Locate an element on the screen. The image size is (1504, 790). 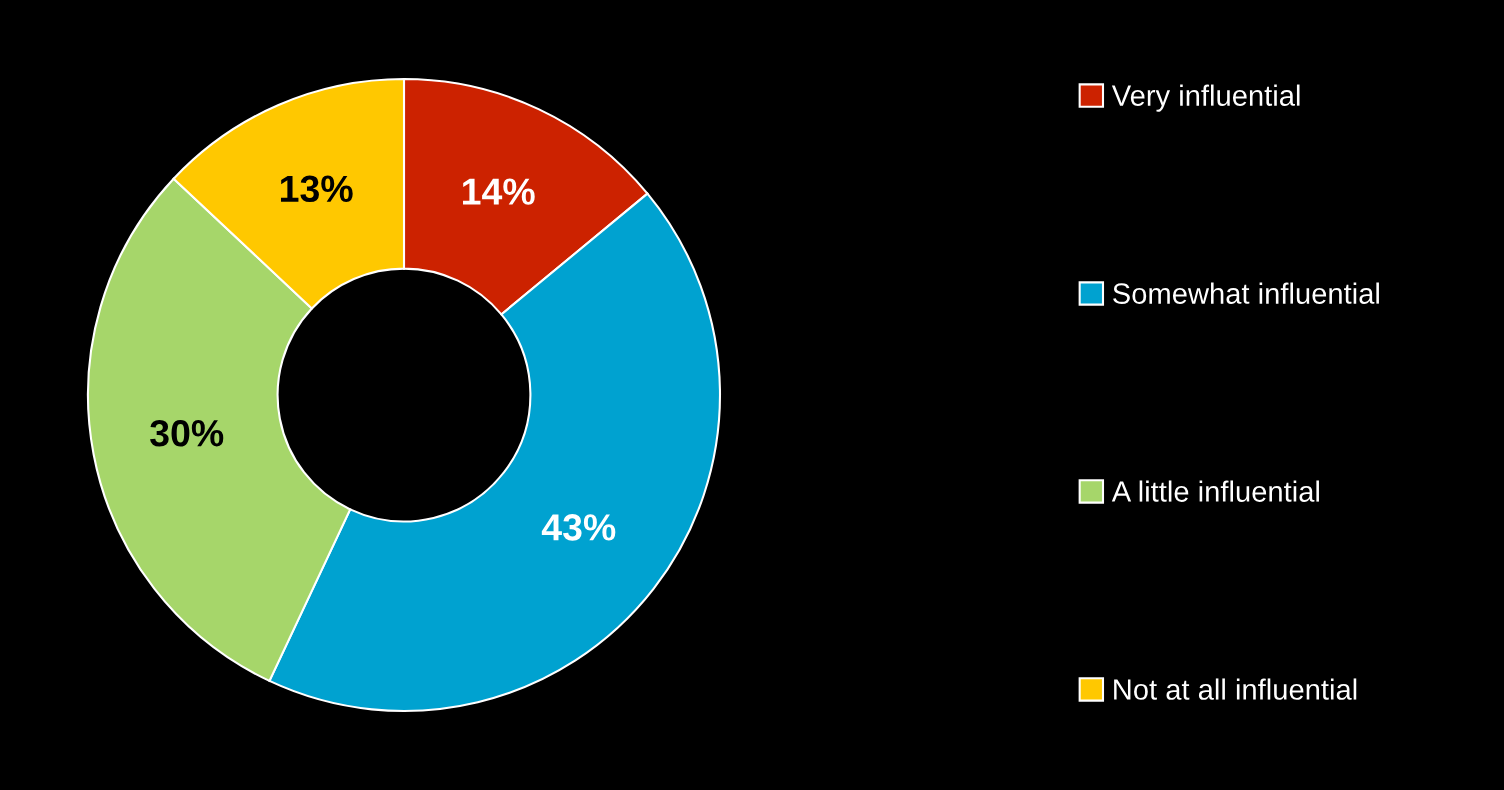
data-label: 14% is located at coordinates (499, 191).